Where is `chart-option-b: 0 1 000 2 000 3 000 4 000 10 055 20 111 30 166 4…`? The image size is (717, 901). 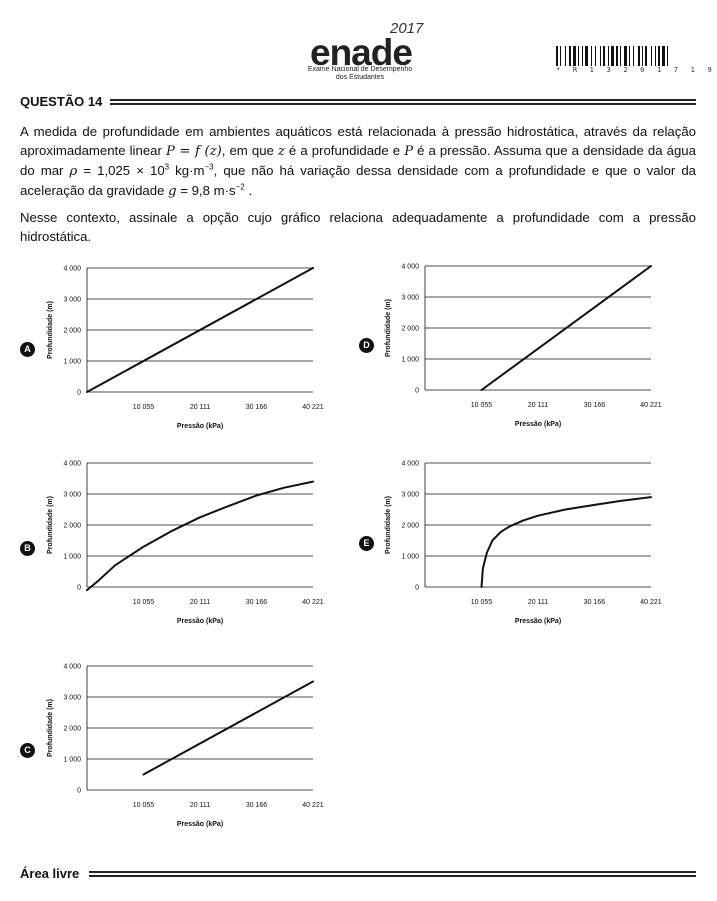
chart-option-b: 0 1 000 2 000 3 000 4 000 10 055 20 111 30 166 4… is located at coordinates (185, 543).